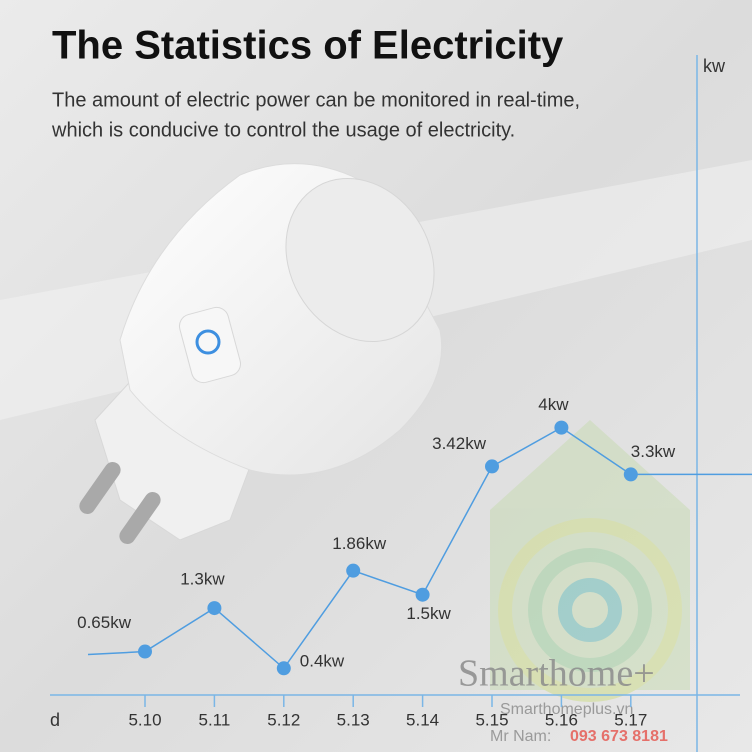  I want to click on watermark-logo, so click(590, 561).